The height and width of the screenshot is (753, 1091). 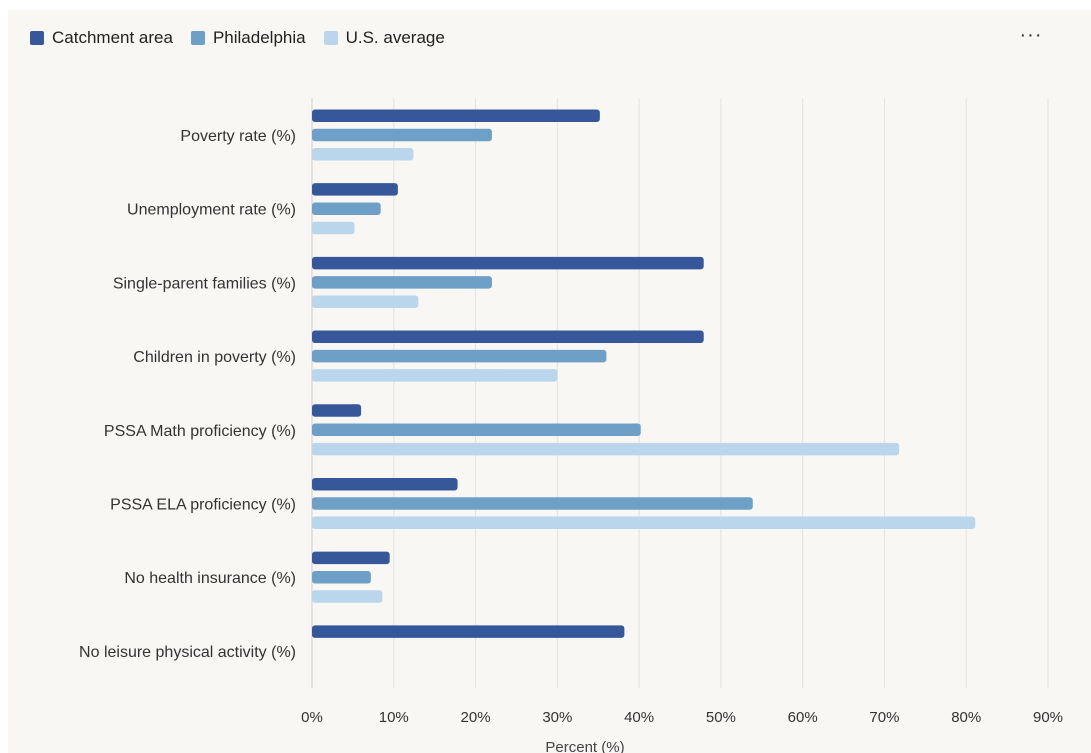 What do you see at coordinates (1031, 34) in the screenshot?
I see `more-options-icon: ···` at bounding box center [1031, 34].